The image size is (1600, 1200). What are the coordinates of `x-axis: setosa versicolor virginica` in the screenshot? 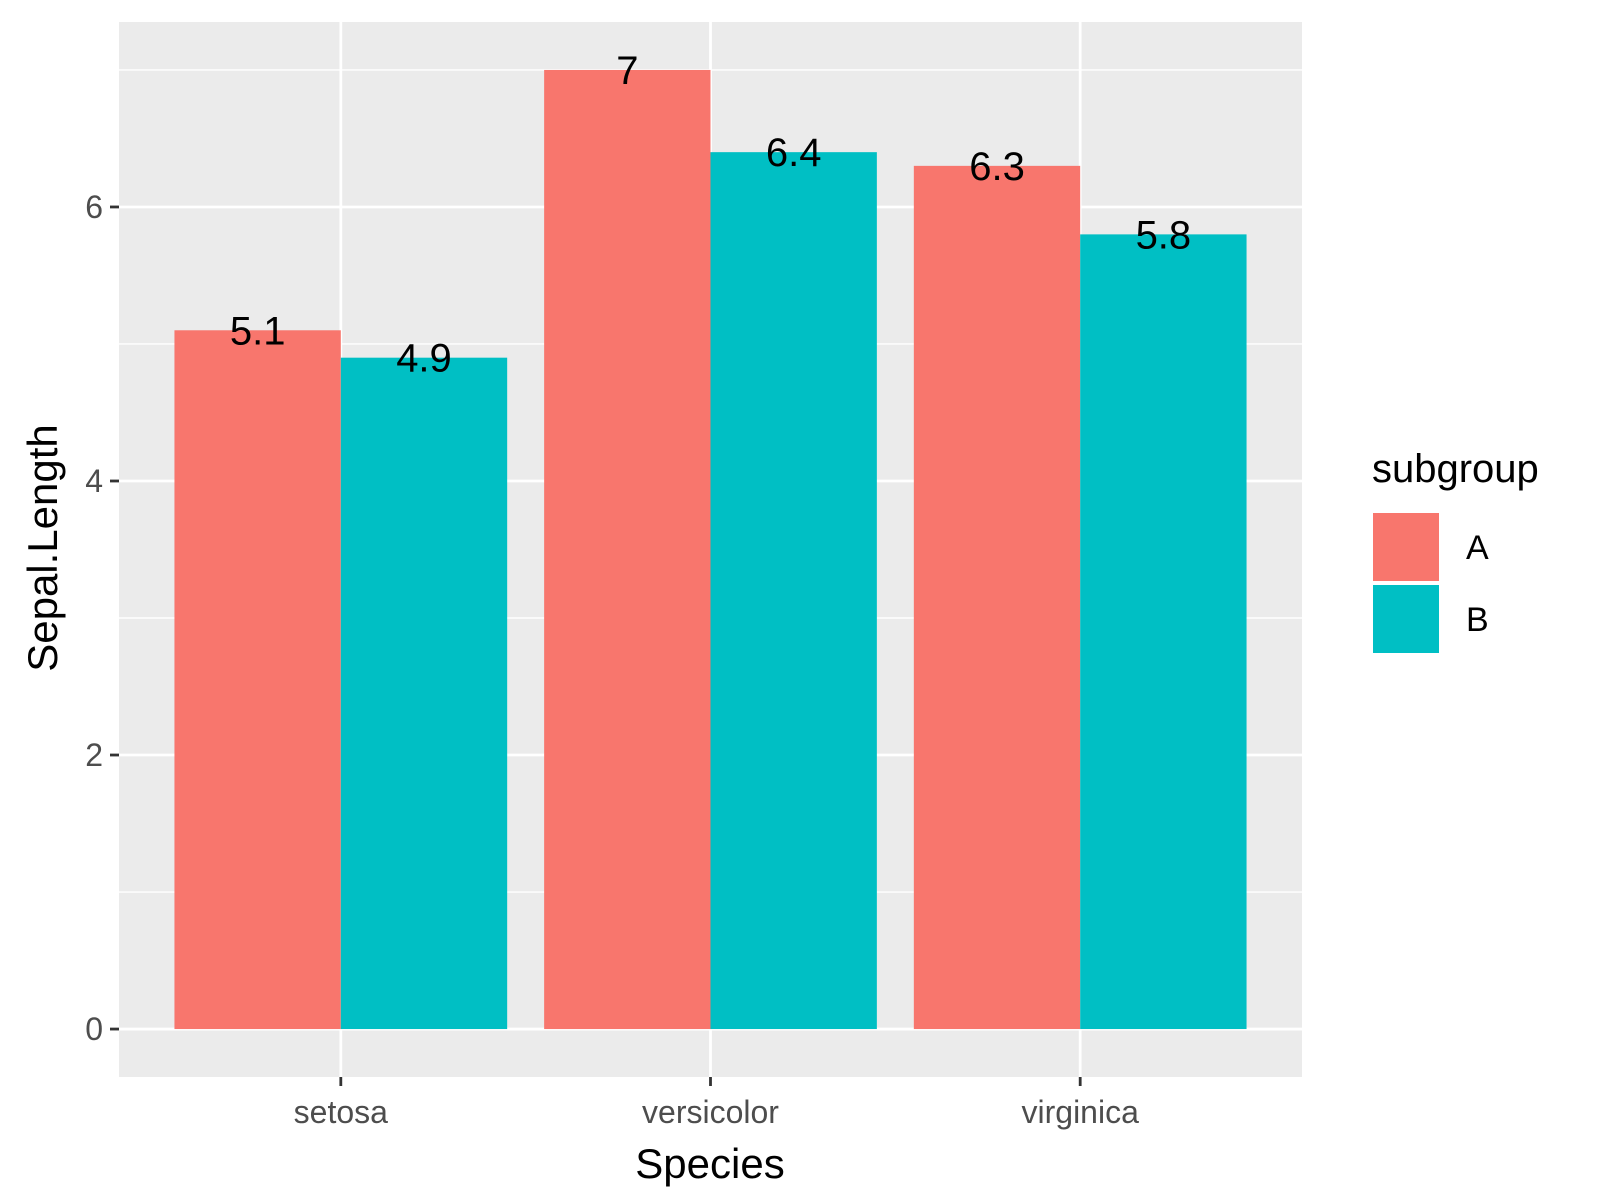 It's located at (716, 1103).